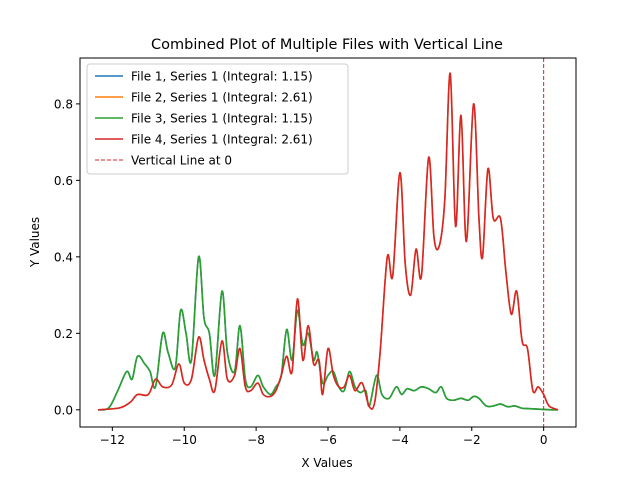 The image size is (640, 484). I want to click on x-tick-label: −2, so click(472, 440).